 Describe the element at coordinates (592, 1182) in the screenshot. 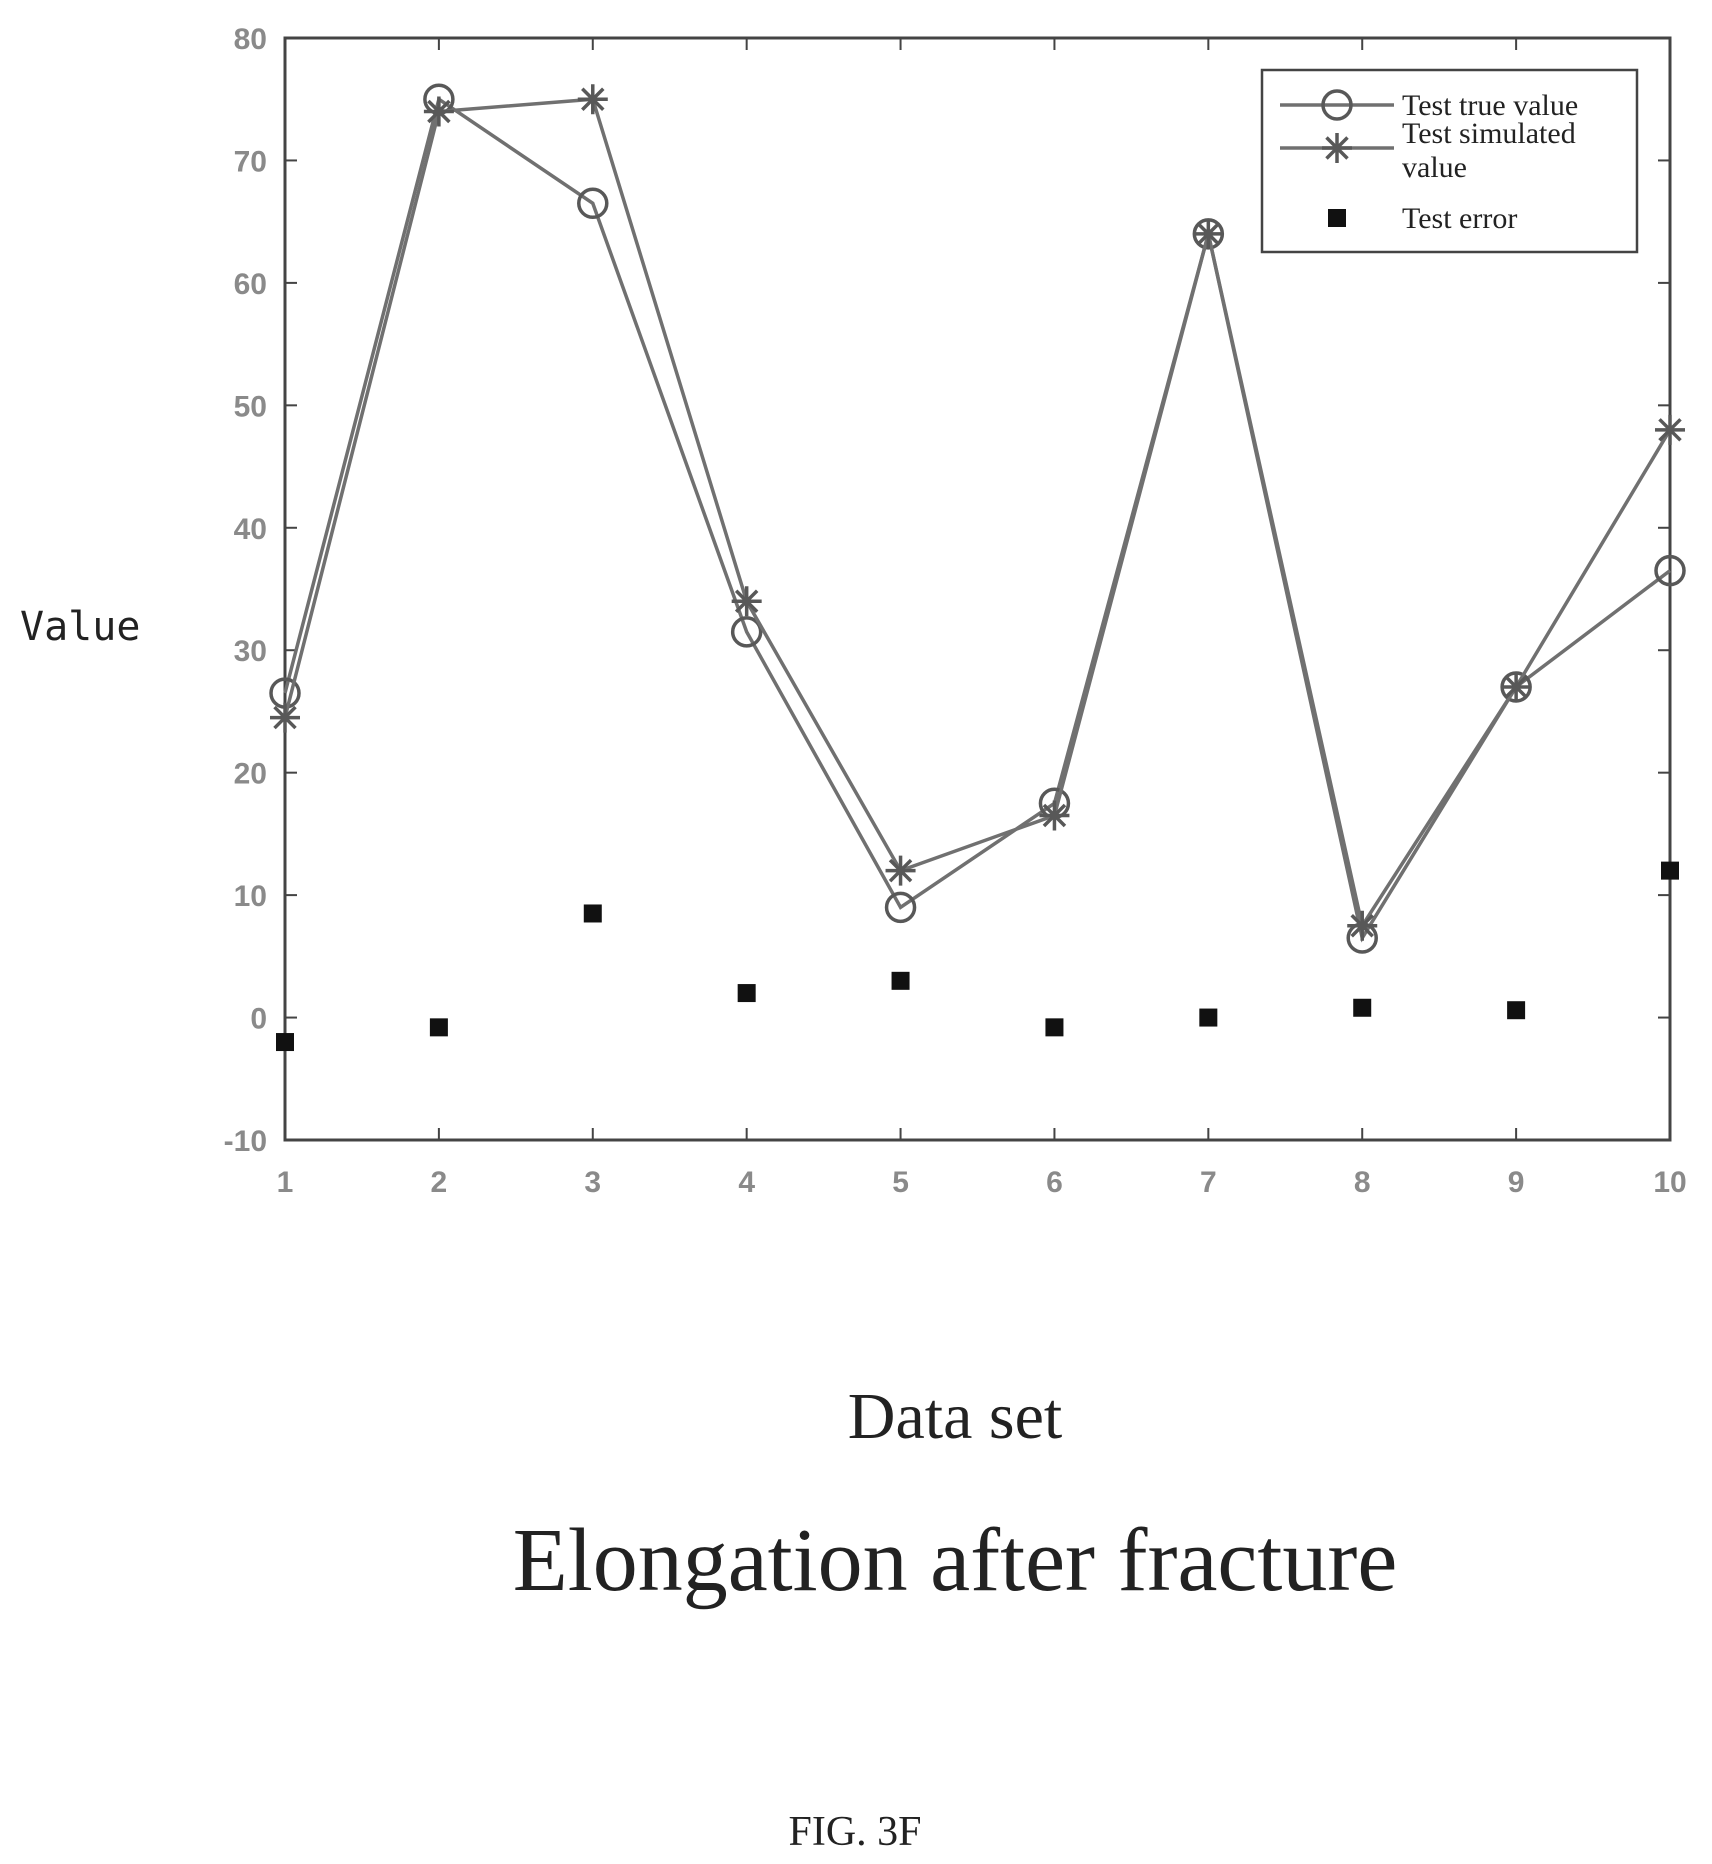

I see `x-tick-label: 3` at that location.